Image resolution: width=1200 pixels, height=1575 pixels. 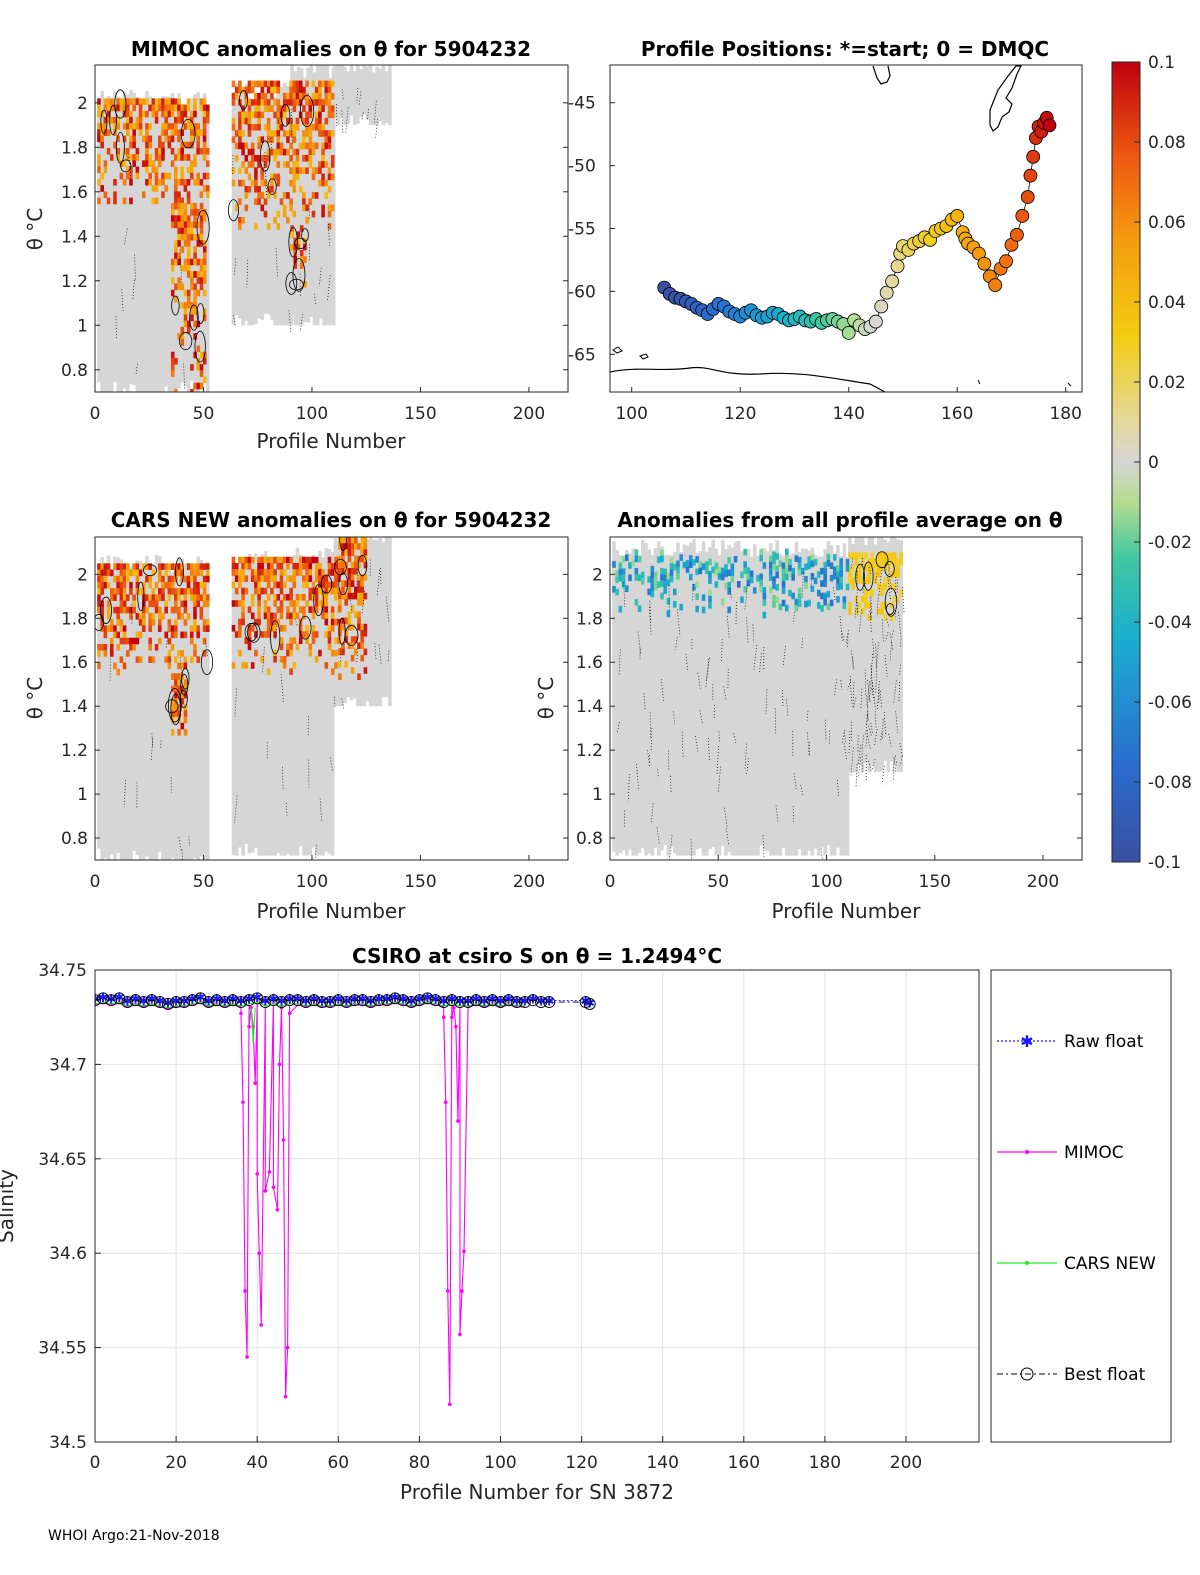 What do you see at coordinates (846, 228) in the screenshot?
I see `positions-axes-box` at bounding box center [846, 228].